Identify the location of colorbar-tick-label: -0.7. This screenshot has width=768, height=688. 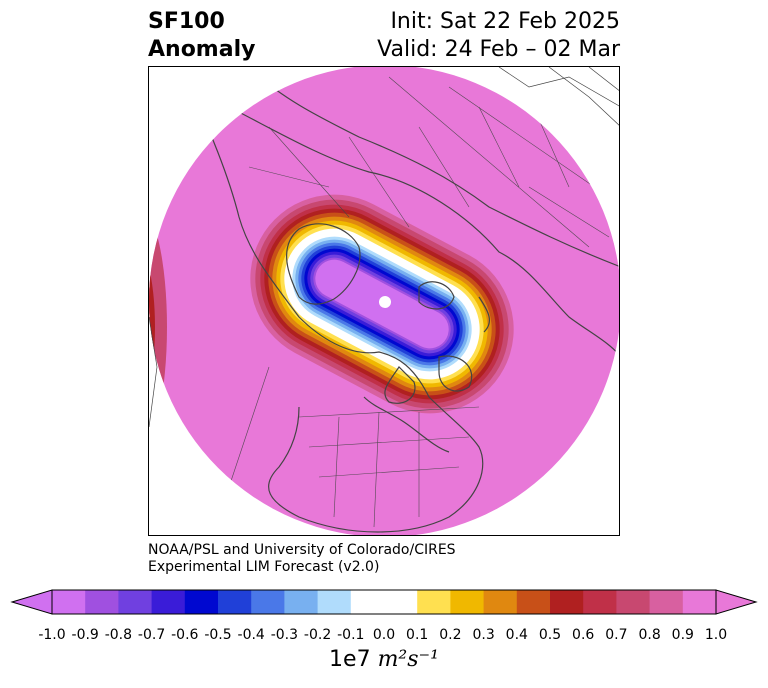
(151, 635).